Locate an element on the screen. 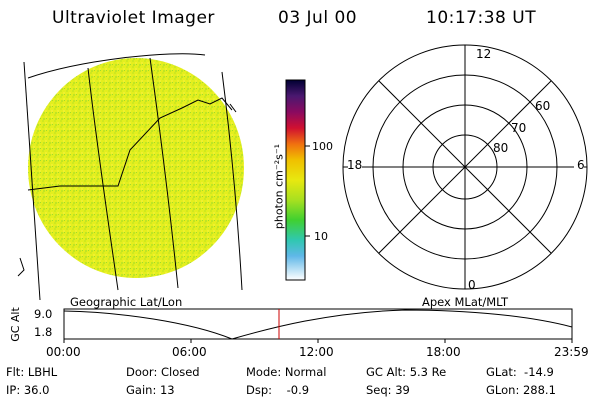  geographic-projection-label: Geographic Lat/Lon is located at coordinates (126, 302).